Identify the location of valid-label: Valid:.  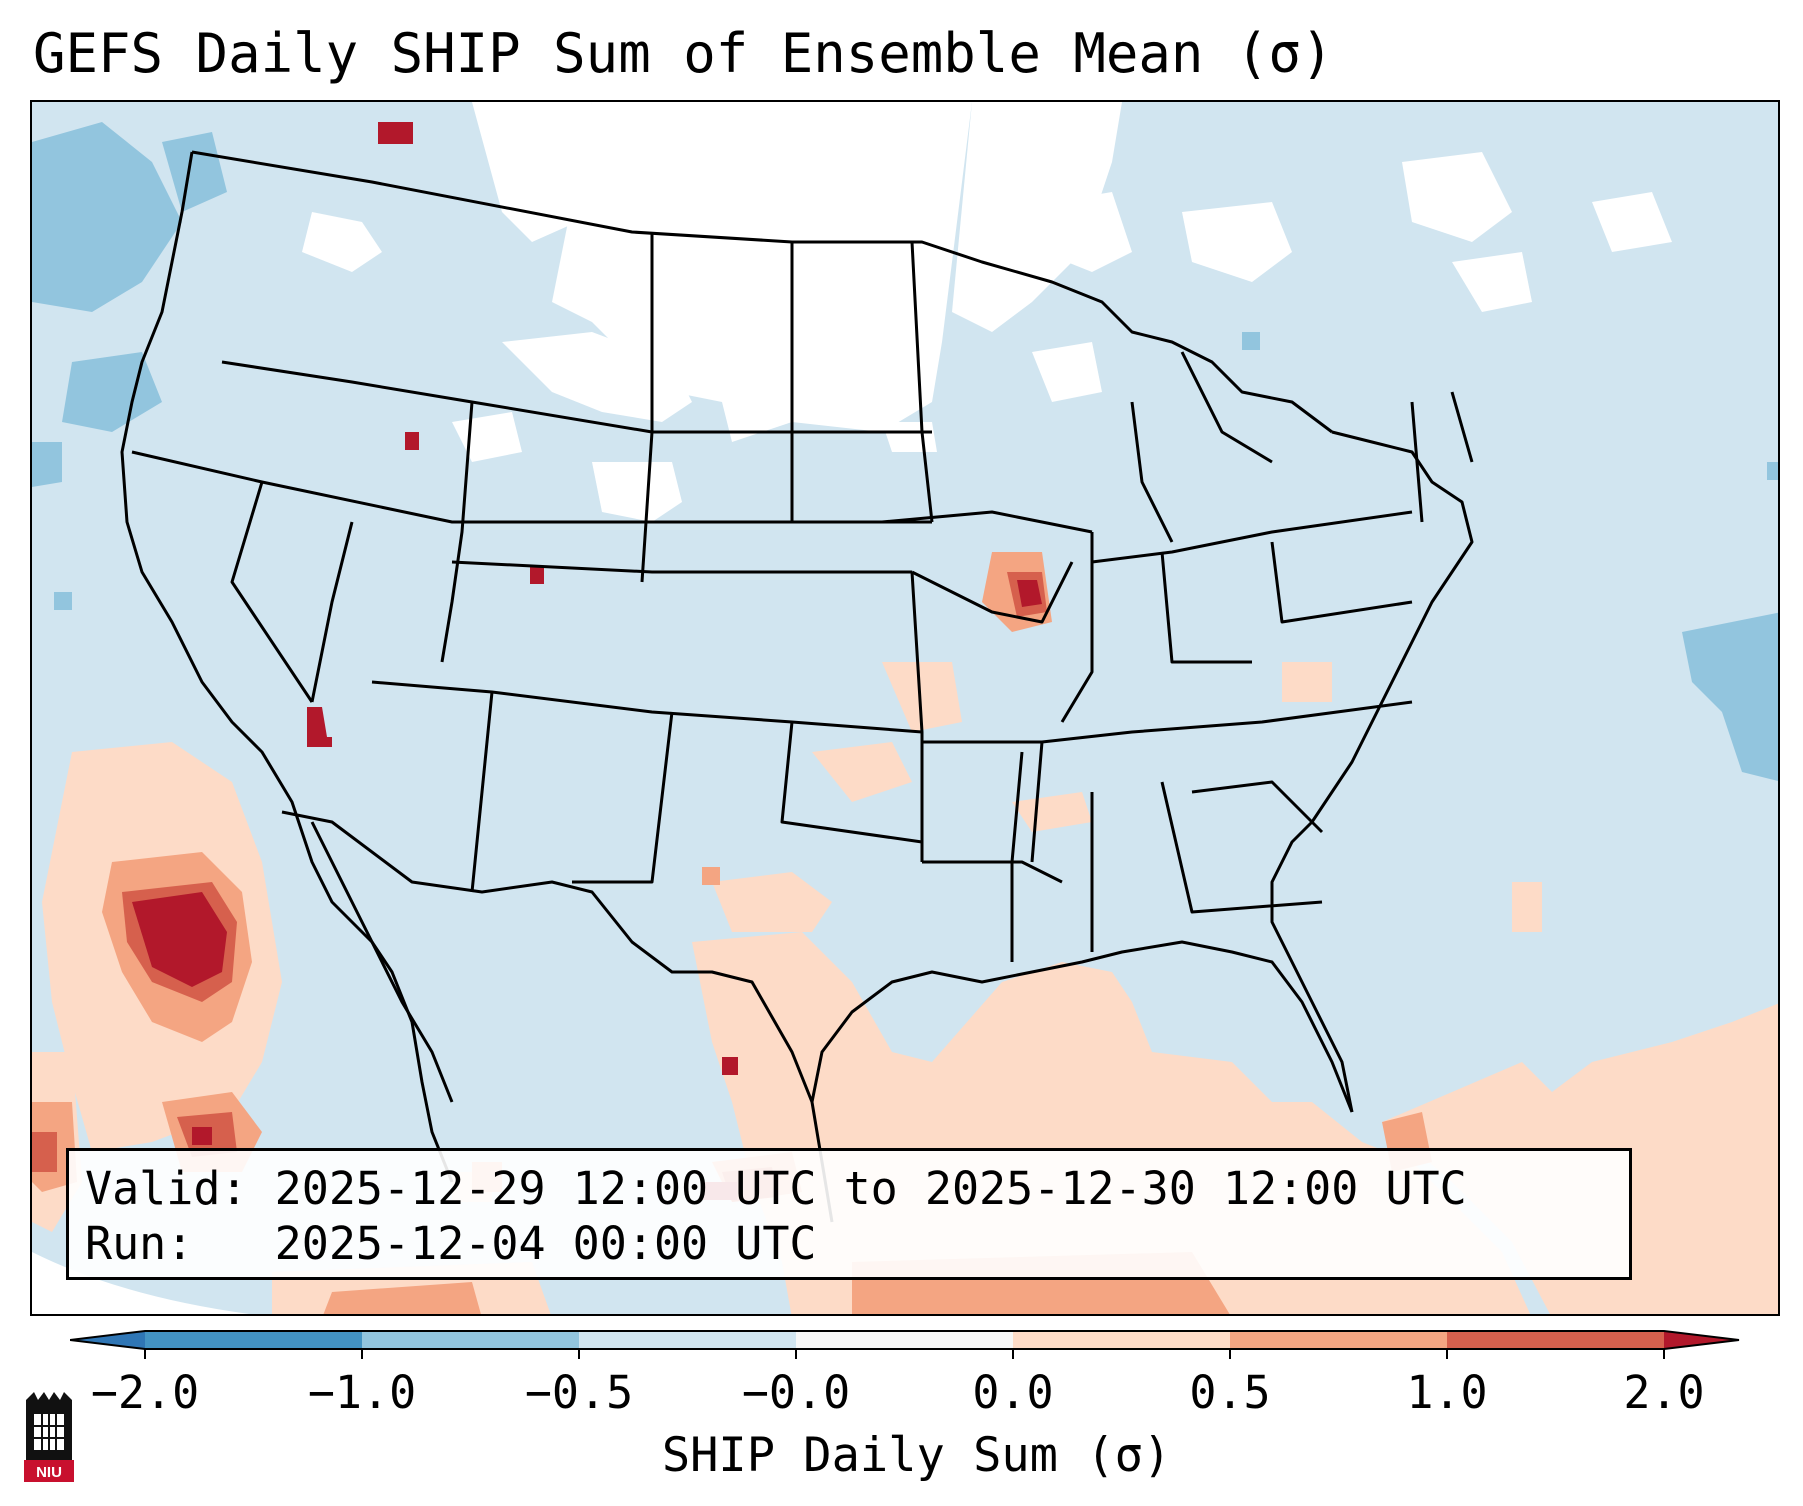
(166, 1188).